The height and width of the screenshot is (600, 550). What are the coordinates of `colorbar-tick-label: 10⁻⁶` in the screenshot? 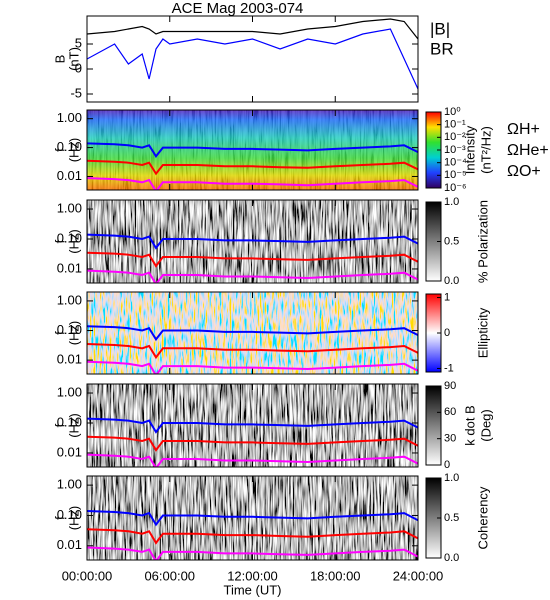 It's located at (455, 188).